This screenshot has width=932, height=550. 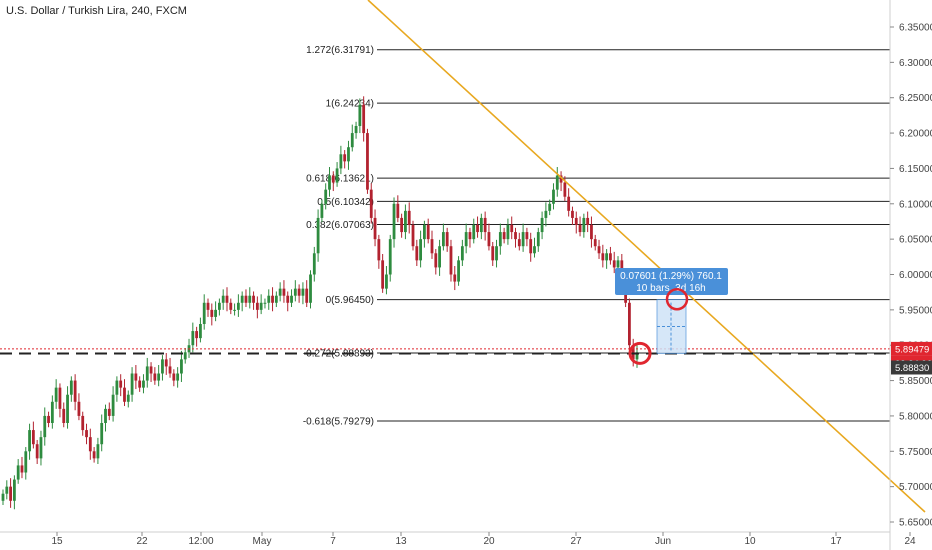 I want to click on y-tick-label: 5.65000, so click(x=915, y=523).